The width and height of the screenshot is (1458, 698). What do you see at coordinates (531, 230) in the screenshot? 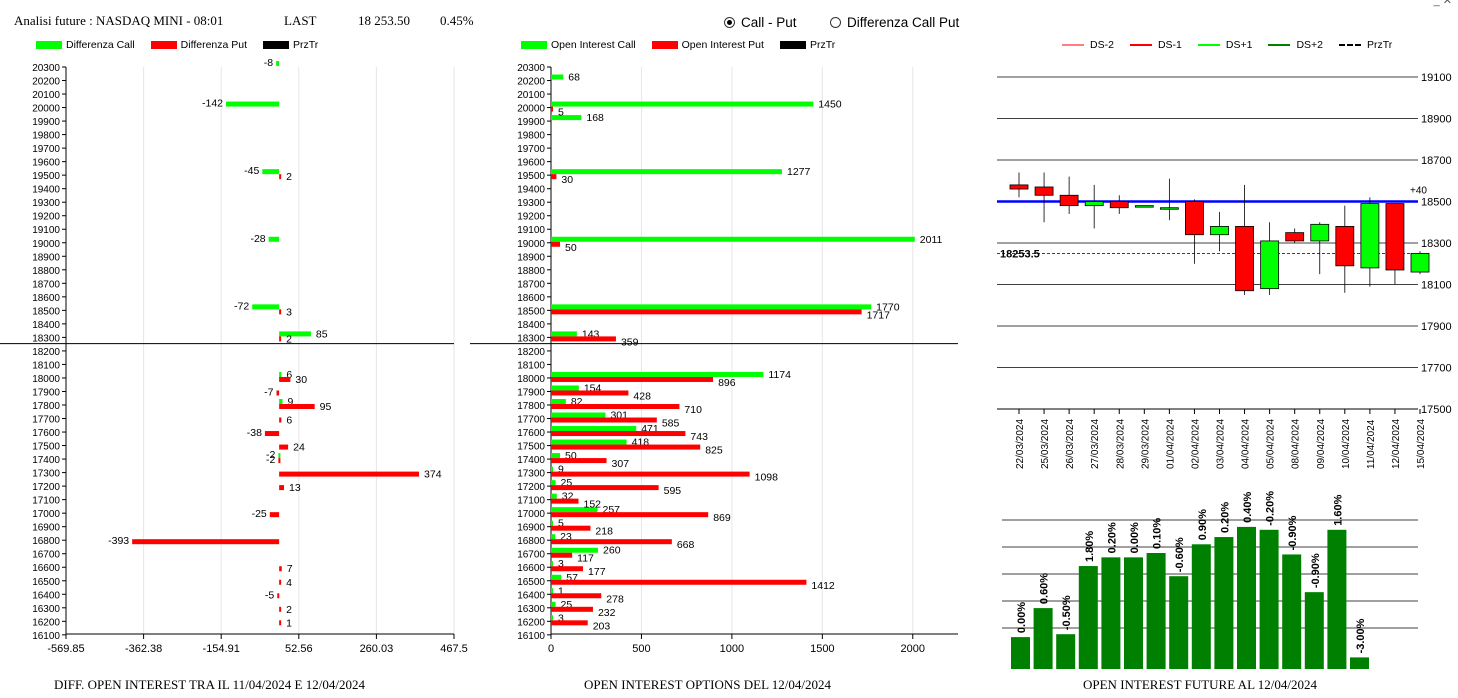
I see `strike-label: 19100` at bounding box center [531, 230].